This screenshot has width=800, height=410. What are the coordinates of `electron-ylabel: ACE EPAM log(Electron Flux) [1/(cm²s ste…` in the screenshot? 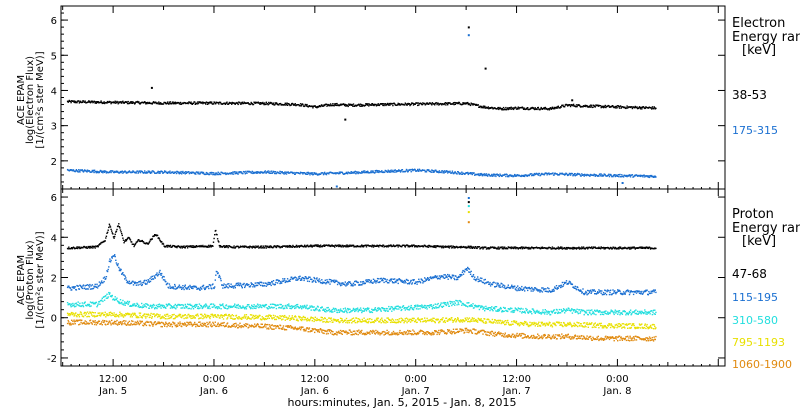 It's located at (31, 99).